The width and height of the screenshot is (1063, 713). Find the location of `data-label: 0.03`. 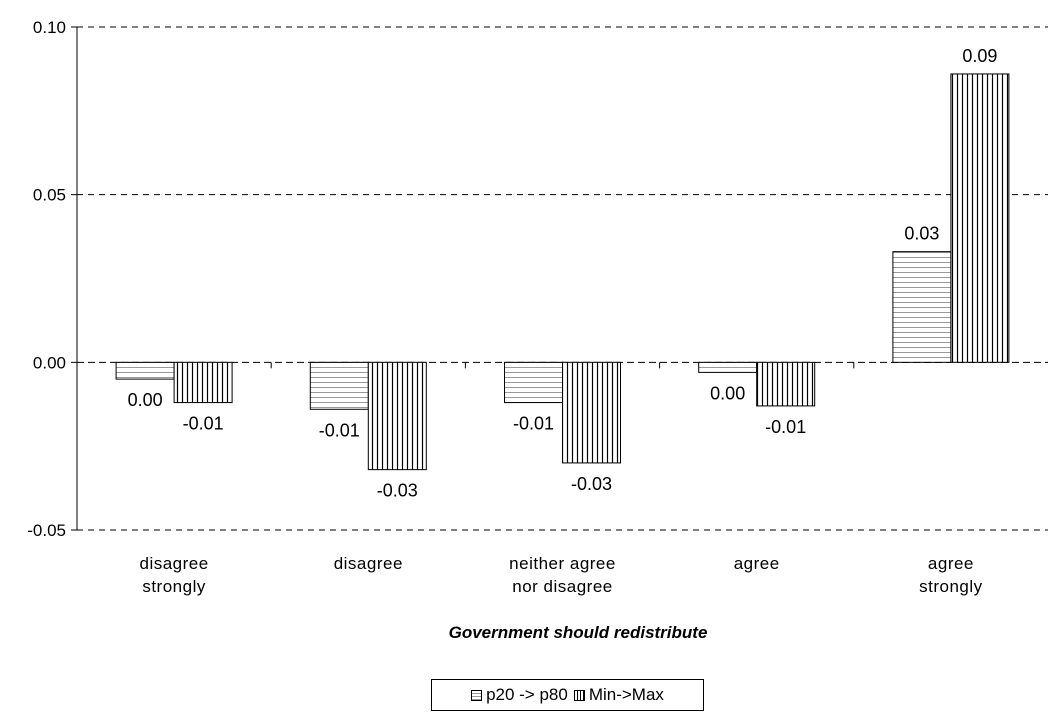

data-label: 0.03 is located at coordinates (921, 234).